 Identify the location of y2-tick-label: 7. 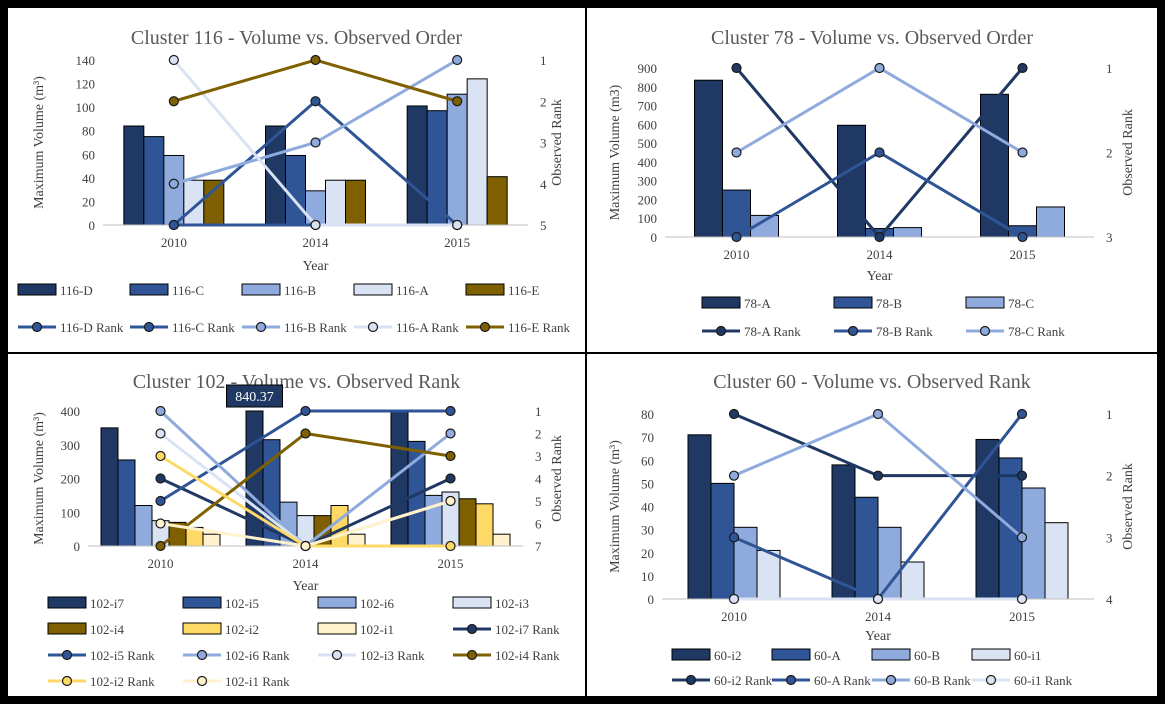
(538, 546).